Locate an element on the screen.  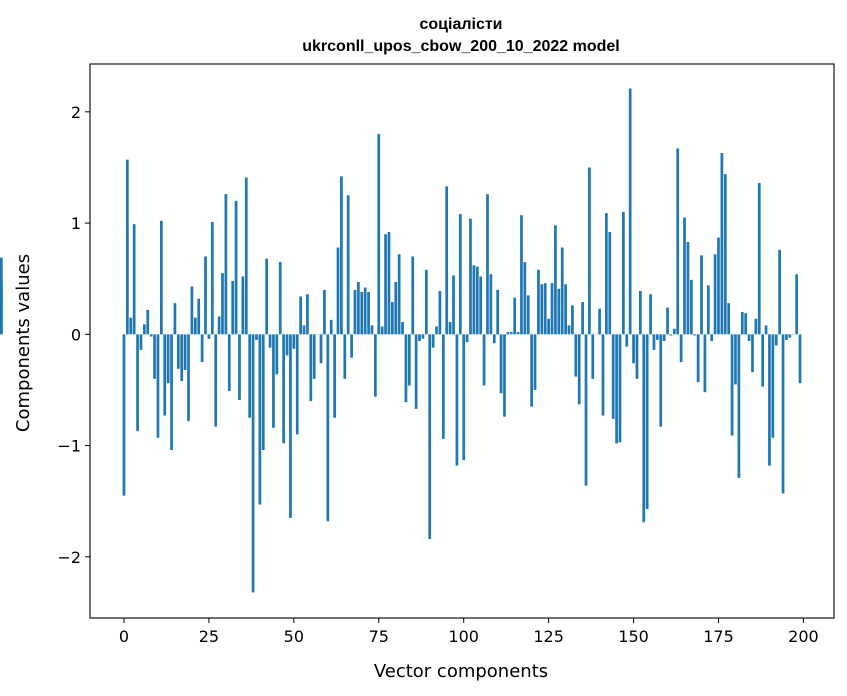
x-tick-label: 25 is located at coordinates (209, 636).